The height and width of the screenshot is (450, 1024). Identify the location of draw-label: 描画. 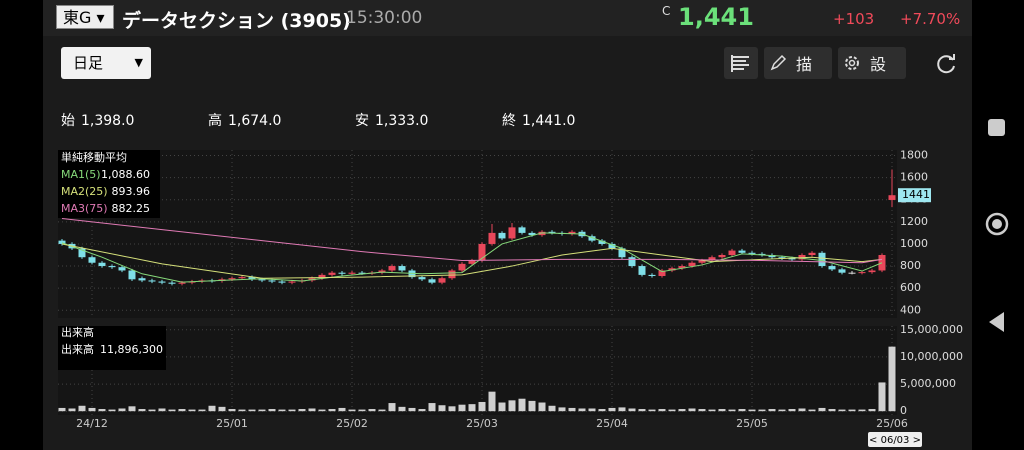
(806, 64).